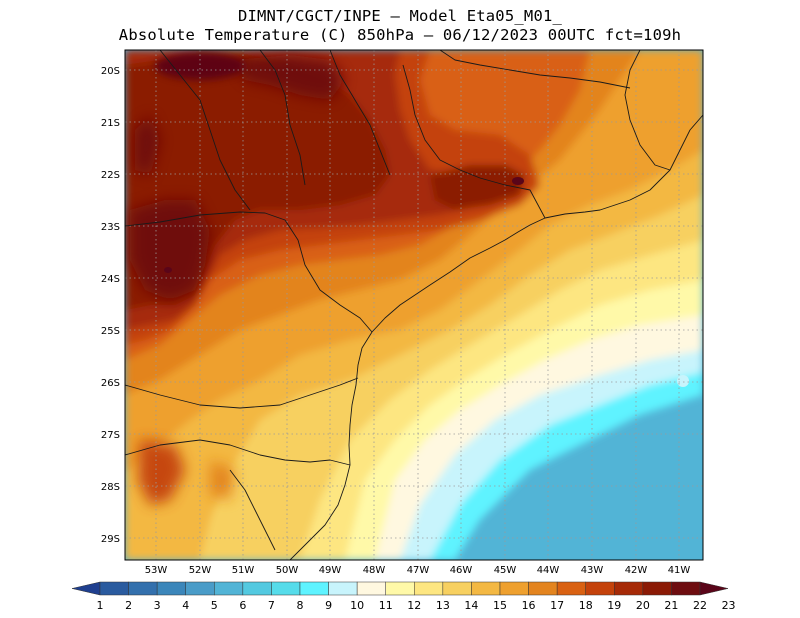 This screenshot has height=618, width=800. I want to click on lon-label: 44W, so click(548, 570).